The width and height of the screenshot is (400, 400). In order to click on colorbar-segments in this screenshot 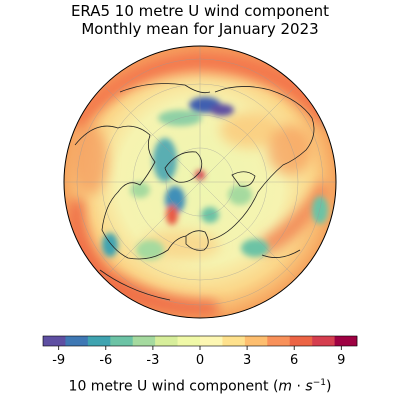, I will do `click(200, 341)`.